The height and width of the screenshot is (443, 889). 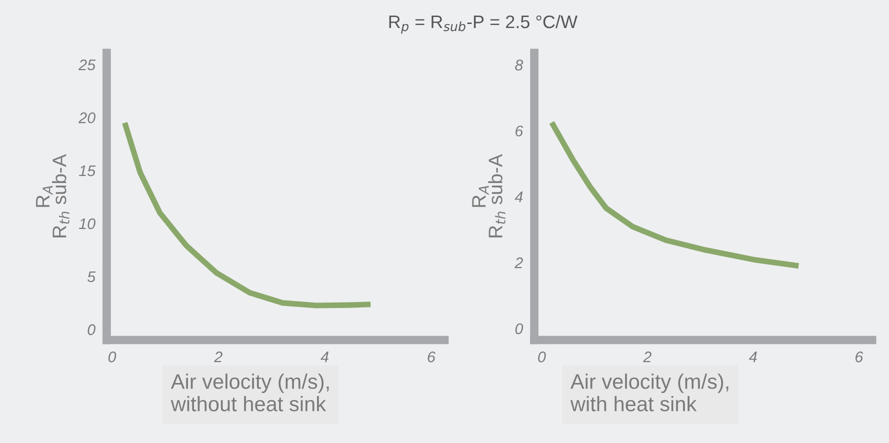 I want to click on y-tick-label: 25, so click(x=87, y=64).